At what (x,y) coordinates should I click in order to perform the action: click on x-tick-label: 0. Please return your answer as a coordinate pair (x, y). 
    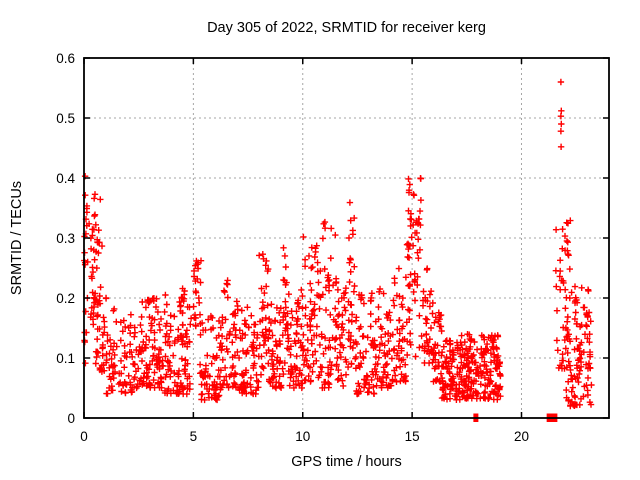
    Looking at the image, I should click on (84, 436).